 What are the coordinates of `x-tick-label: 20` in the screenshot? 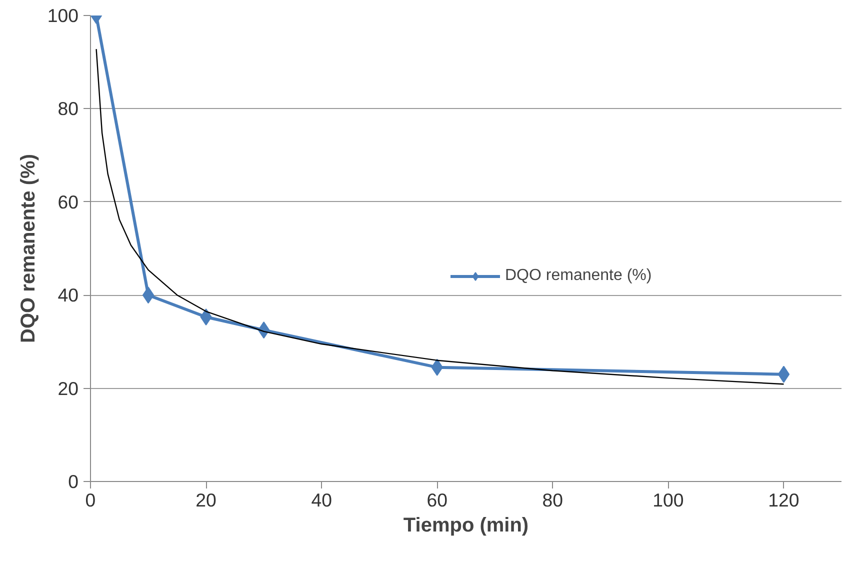 It's located at (206, 500).